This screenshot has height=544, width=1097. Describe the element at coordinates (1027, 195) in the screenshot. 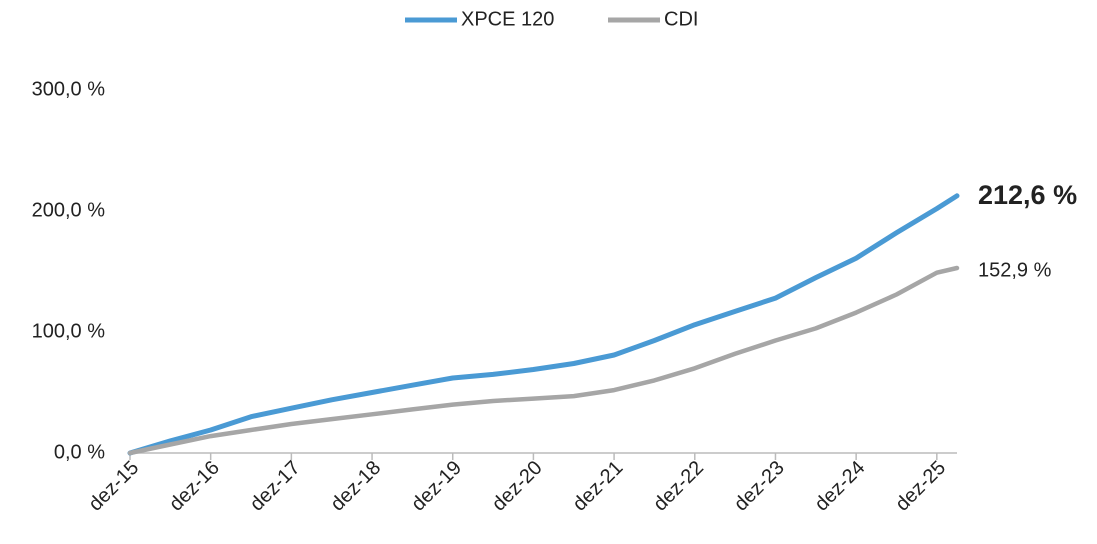

I see `end-label: 212,6 %` at that location.